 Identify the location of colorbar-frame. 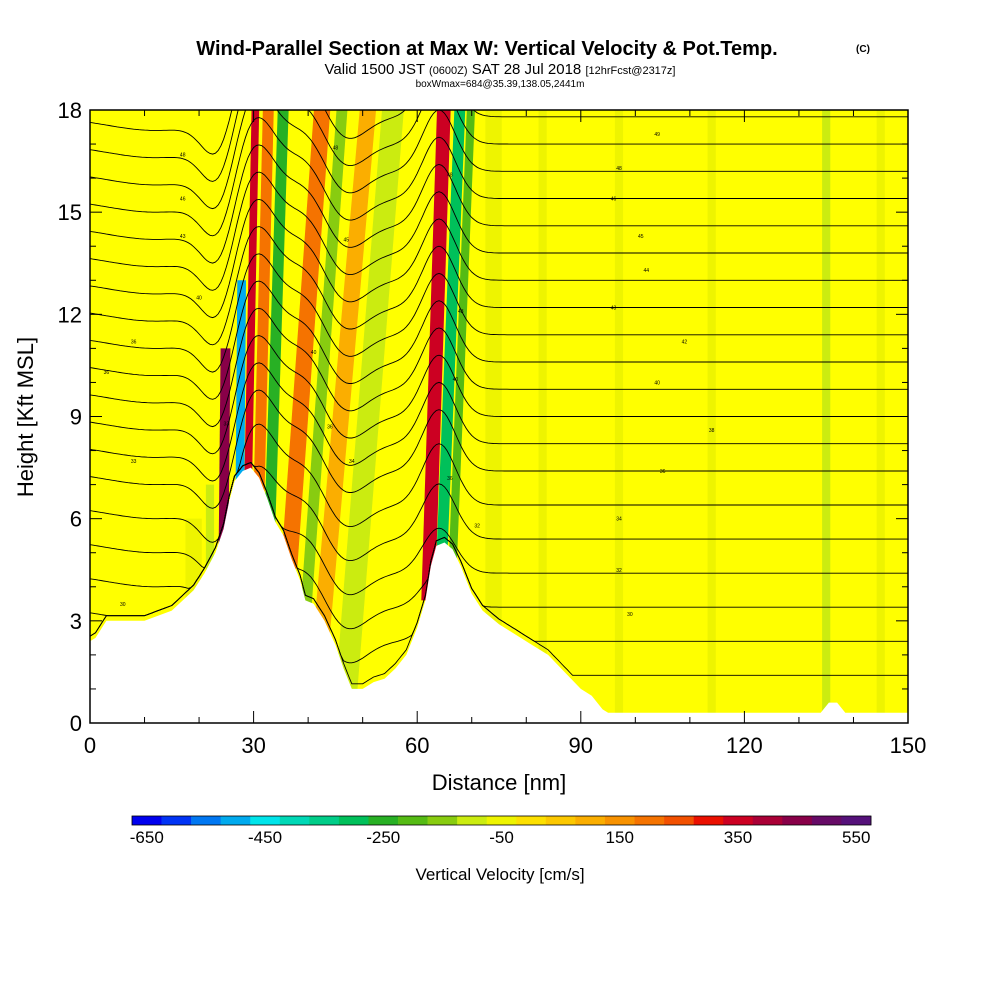
(501, 820).